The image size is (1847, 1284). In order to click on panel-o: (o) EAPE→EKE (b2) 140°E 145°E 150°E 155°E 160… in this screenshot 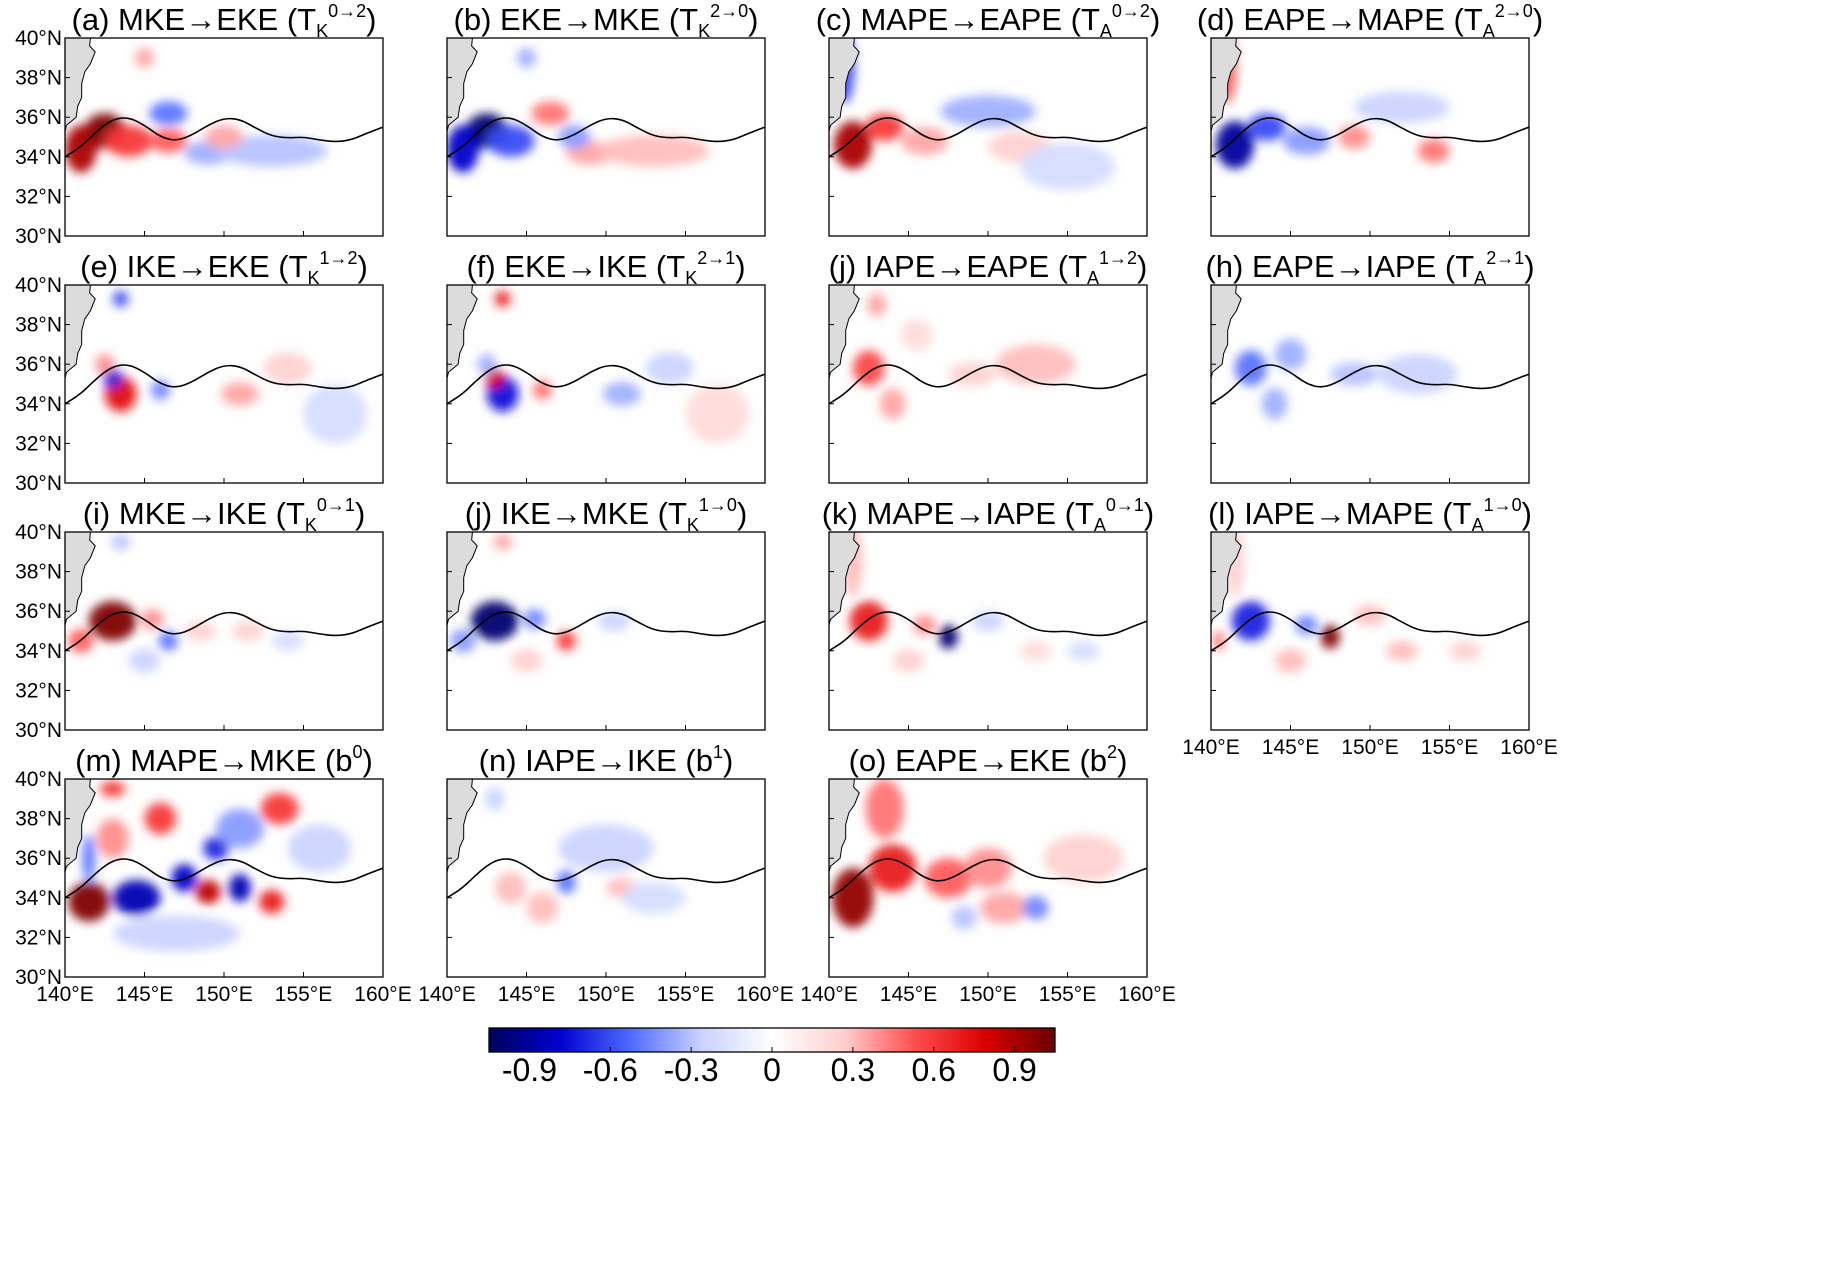, I will do `click(987, 874)`.